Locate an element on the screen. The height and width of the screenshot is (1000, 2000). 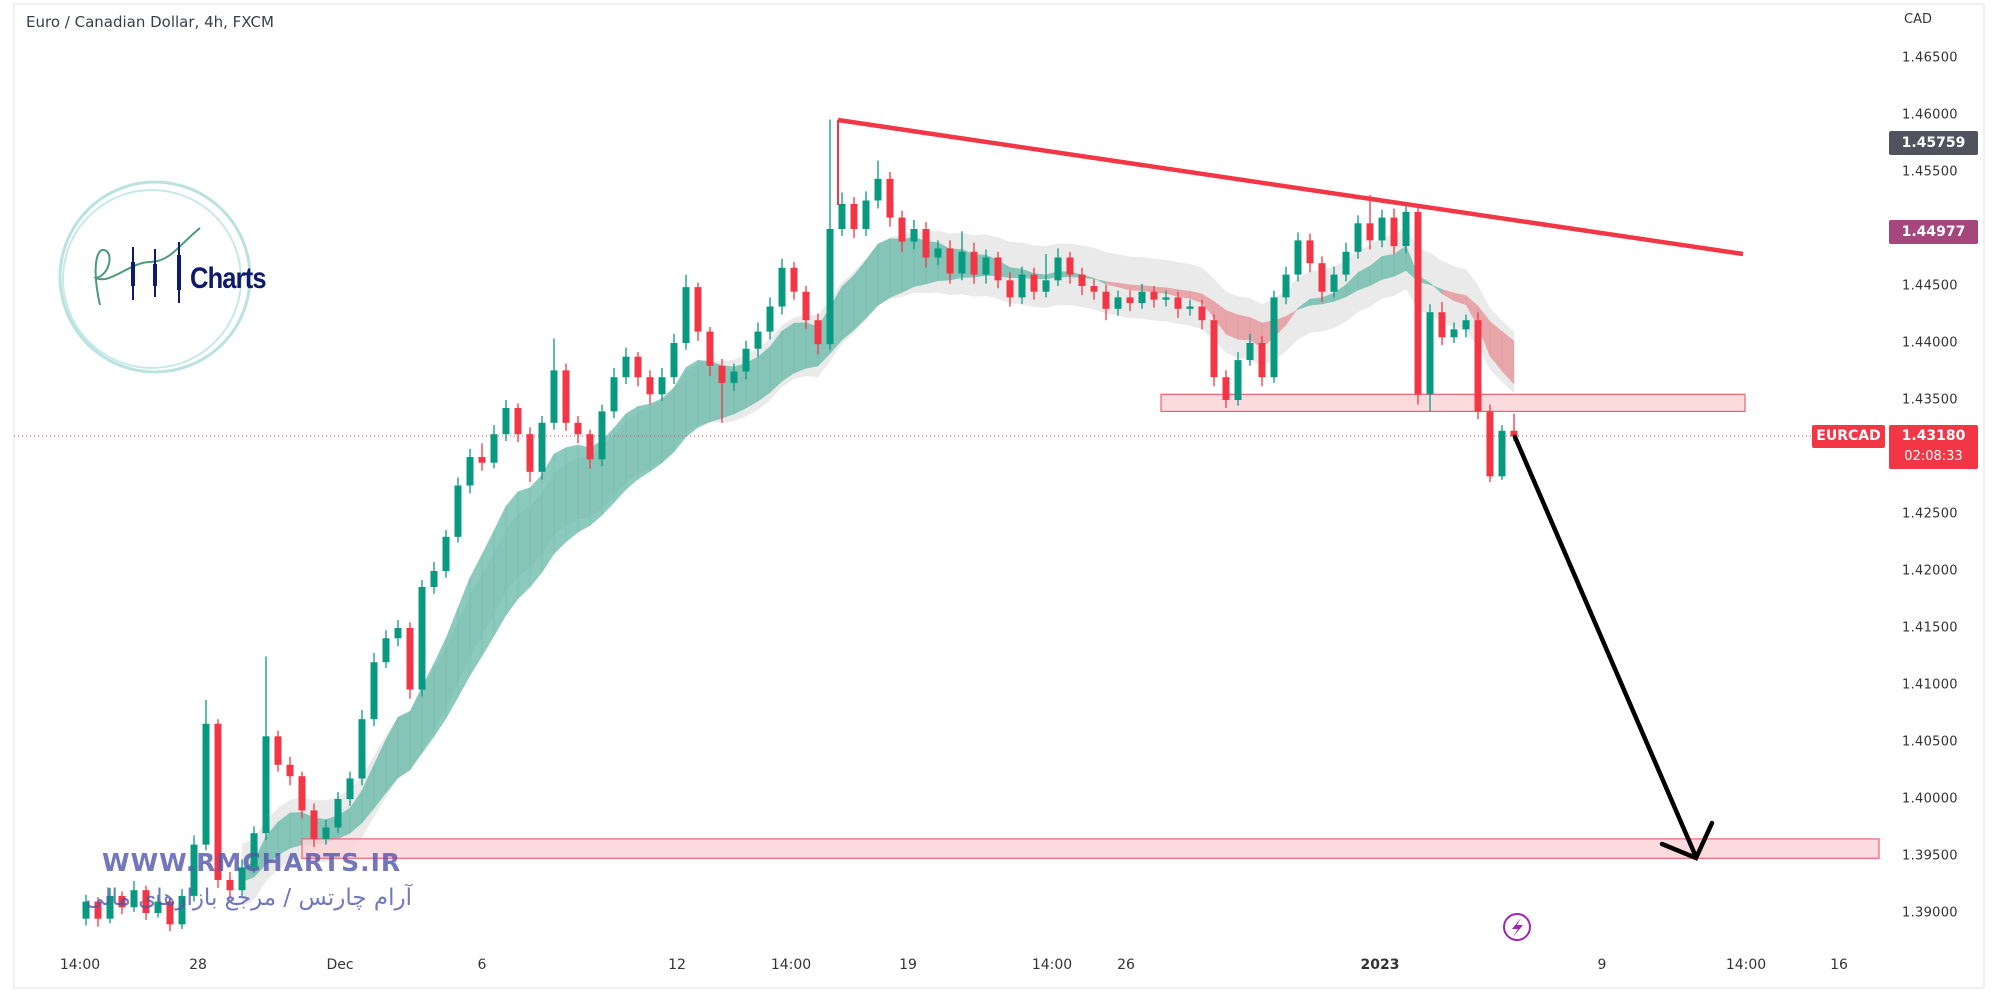
lightning-icon is located at coordinates (1517, 927).